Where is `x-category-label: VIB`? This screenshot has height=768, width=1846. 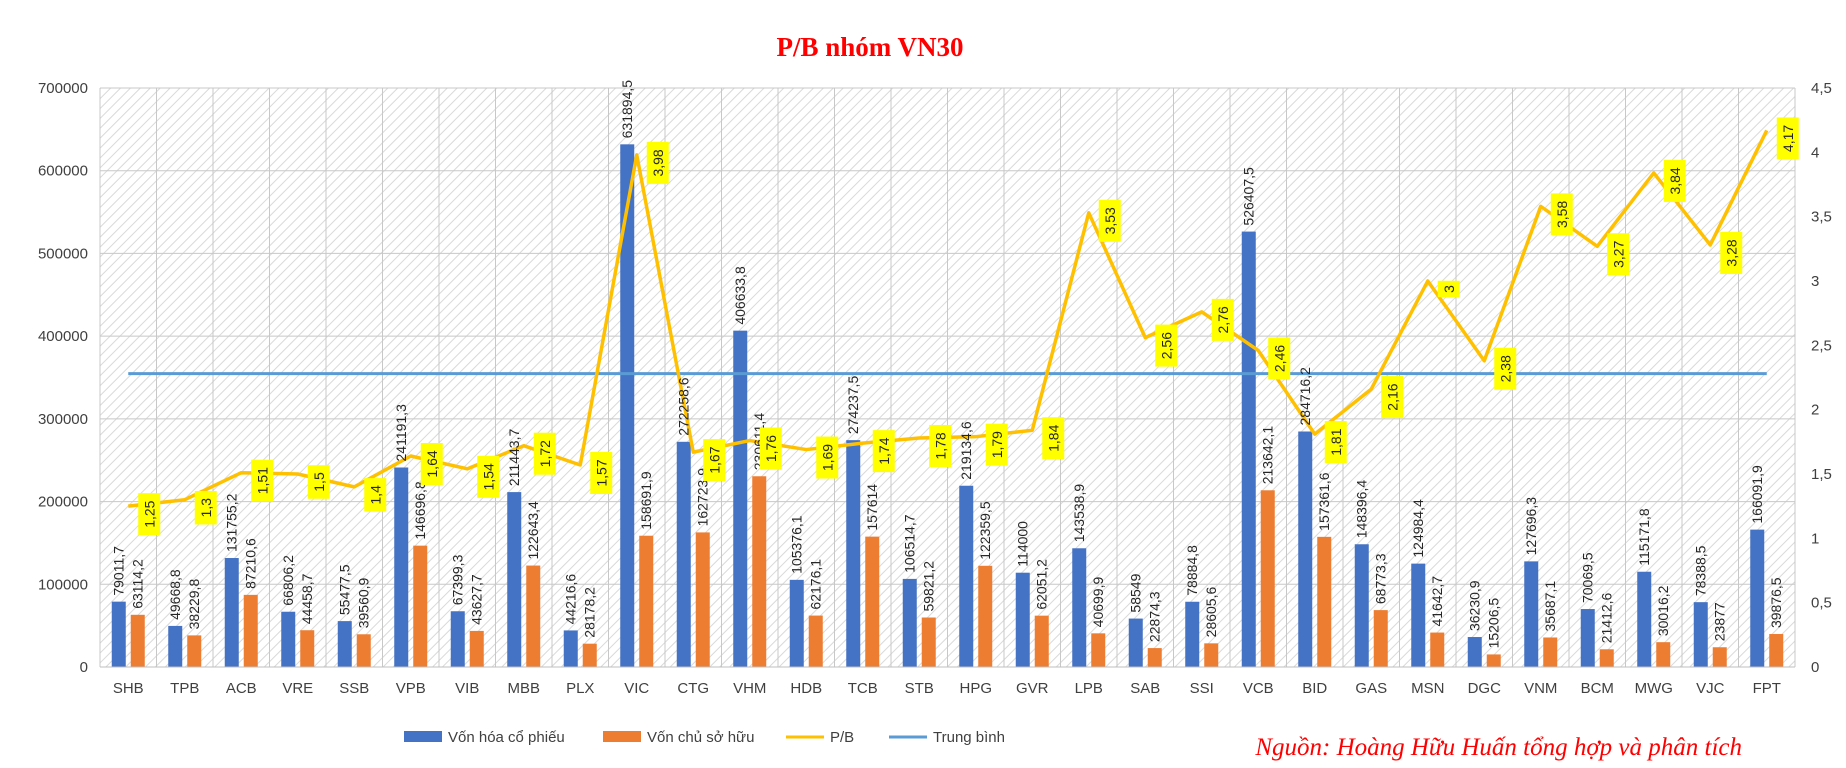
x-category-label: VIB is located at coordinates (467, 688).